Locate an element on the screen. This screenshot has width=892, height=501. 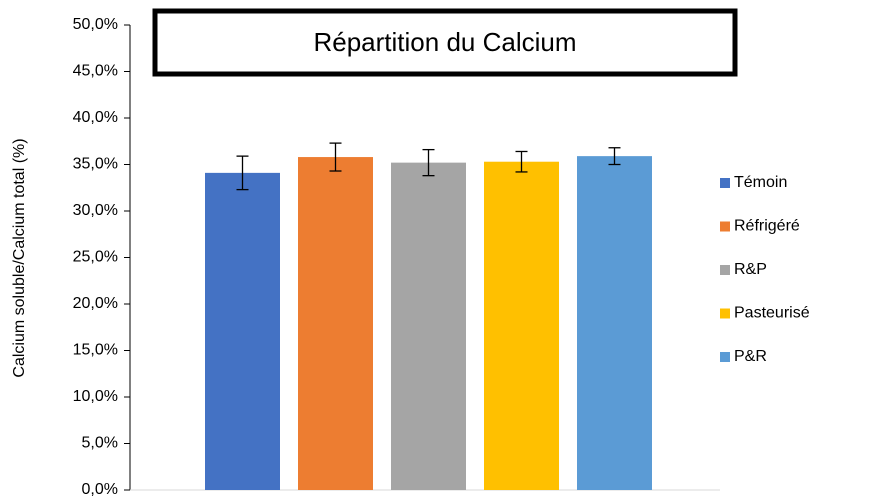
legend-label: Témoin is located at coordinates (760, 182).